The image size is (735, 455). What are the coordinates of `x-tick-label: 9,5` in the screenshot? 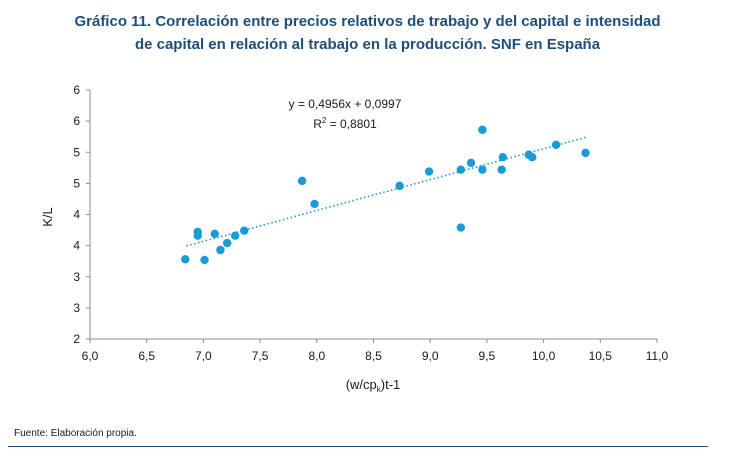 It's located at (487, 356).